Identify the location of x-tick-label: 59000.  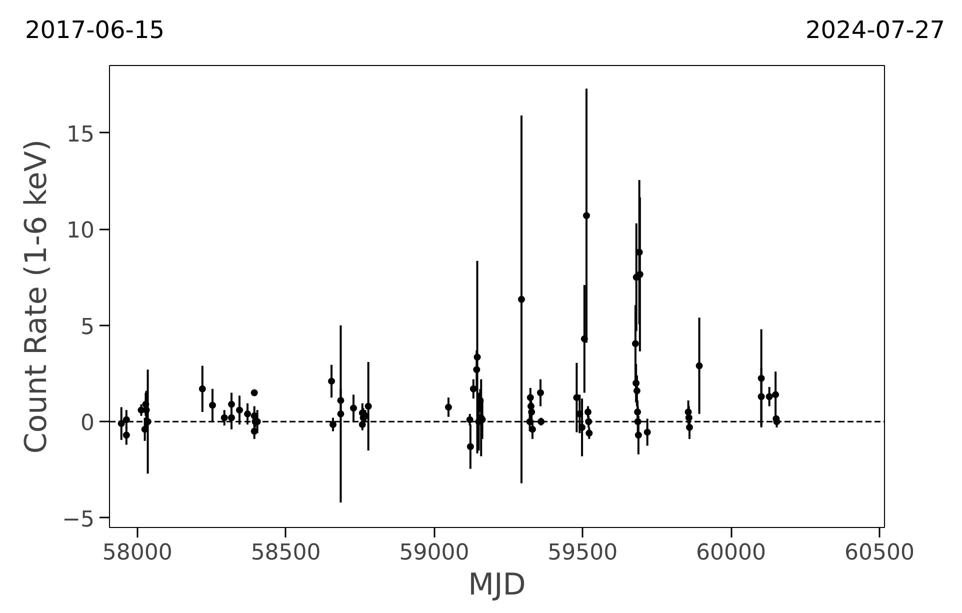
(434, 553).